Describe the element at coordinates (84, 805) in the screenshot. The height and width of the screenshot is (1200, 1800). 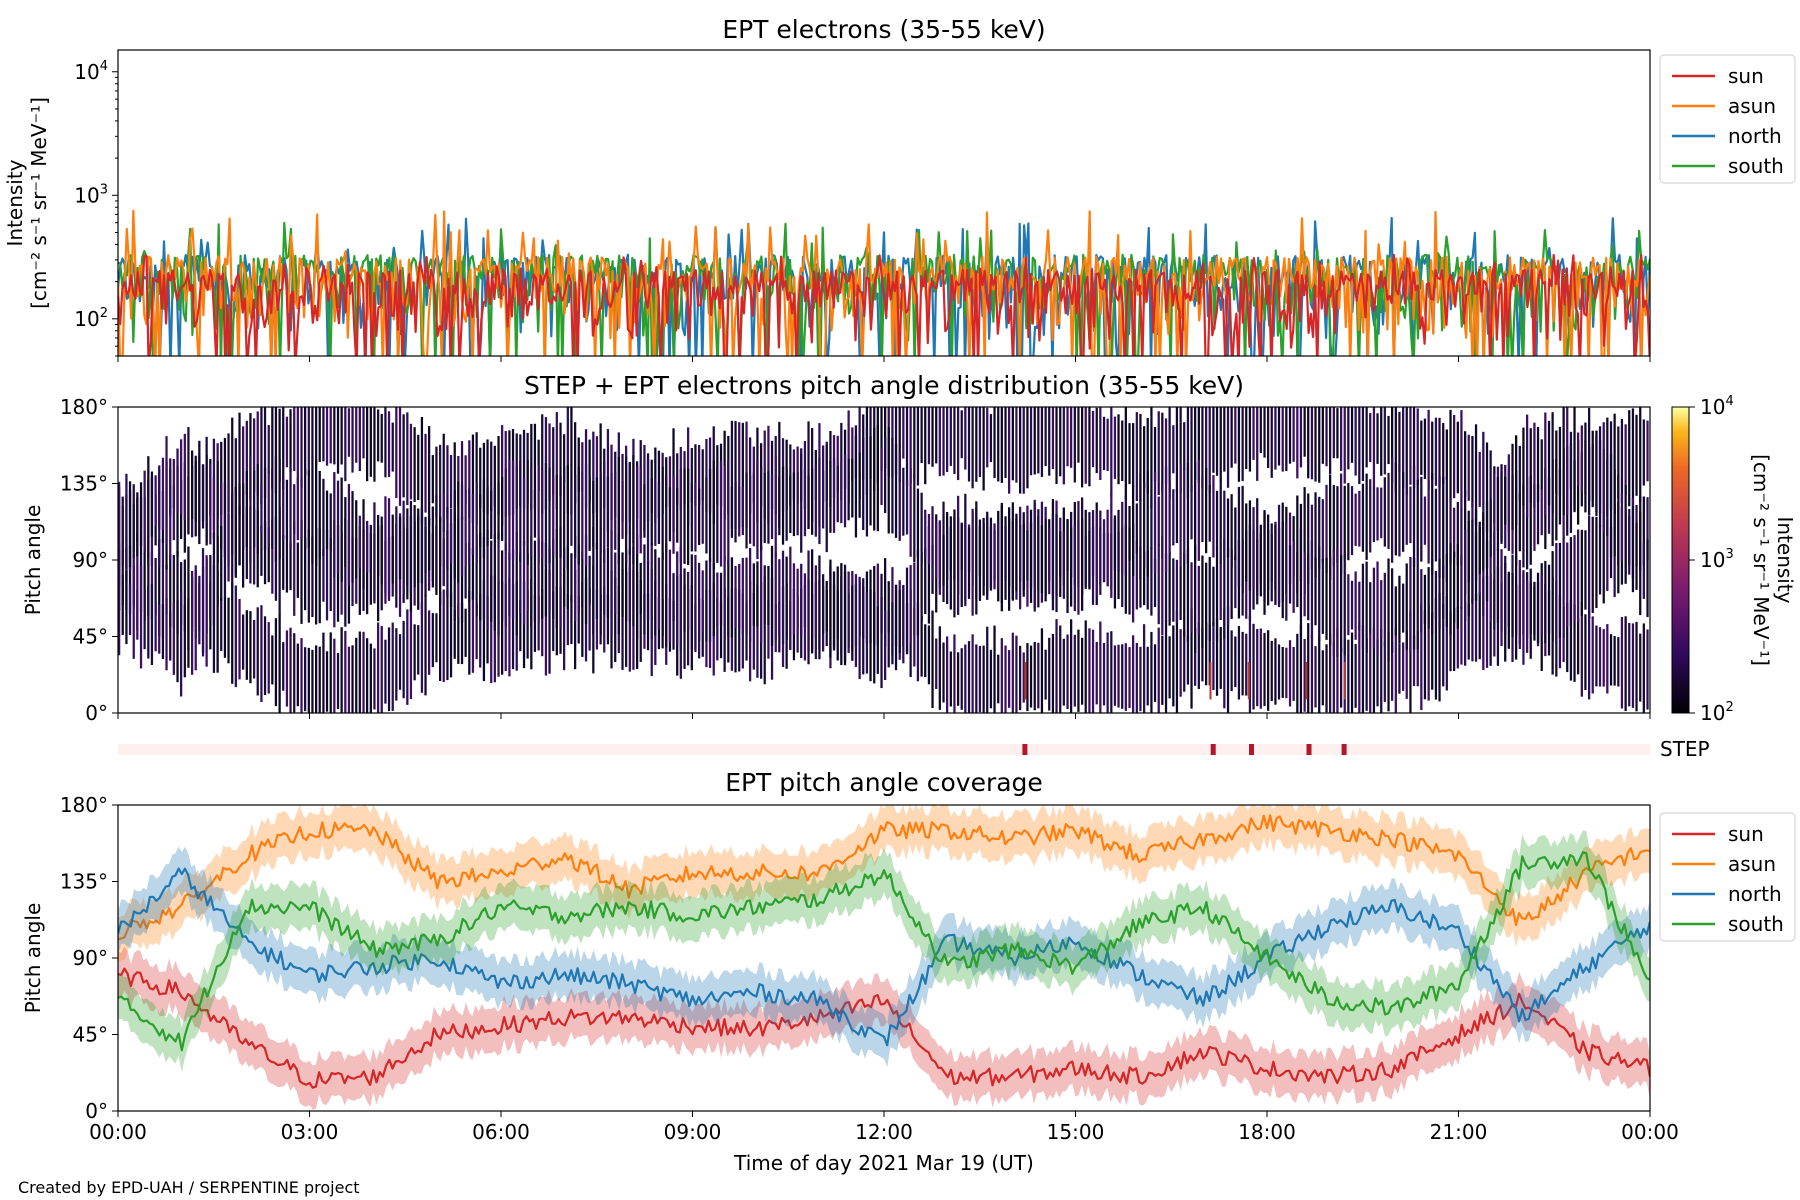
I see `y-tick-label: 180°` at that location.